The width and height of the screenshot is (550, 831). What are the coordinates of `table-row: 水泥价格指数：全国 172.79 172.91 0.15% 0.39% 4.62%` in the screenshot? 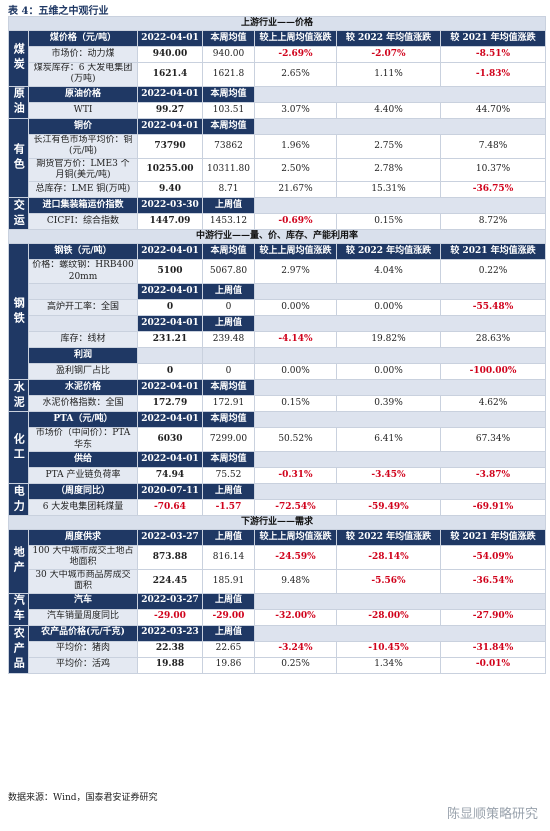 It's located at (278, 404).